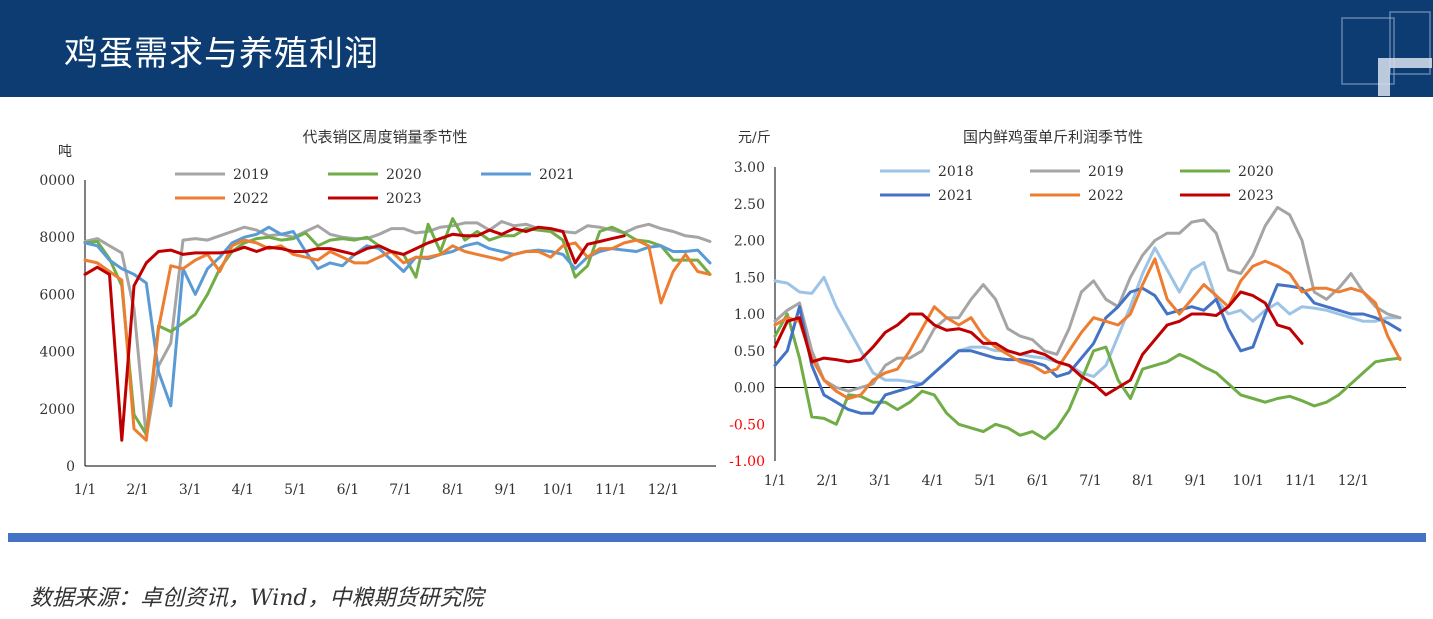  Describe the element at coordinates (749, 168) in the screenshot. I see `y-tick-label: 3.00` at that location.